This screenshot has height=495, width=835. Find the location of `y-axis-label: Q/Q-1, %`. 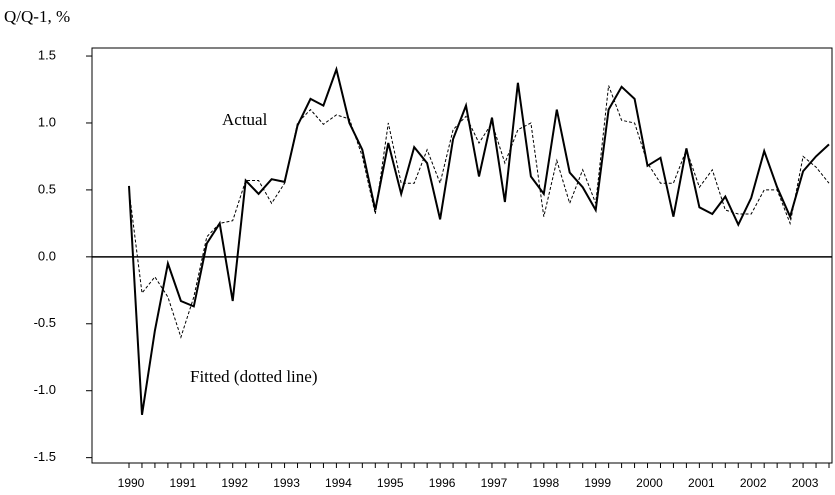

y-axis-label: Q/Q-1, % is located at coordinates (37, 16).